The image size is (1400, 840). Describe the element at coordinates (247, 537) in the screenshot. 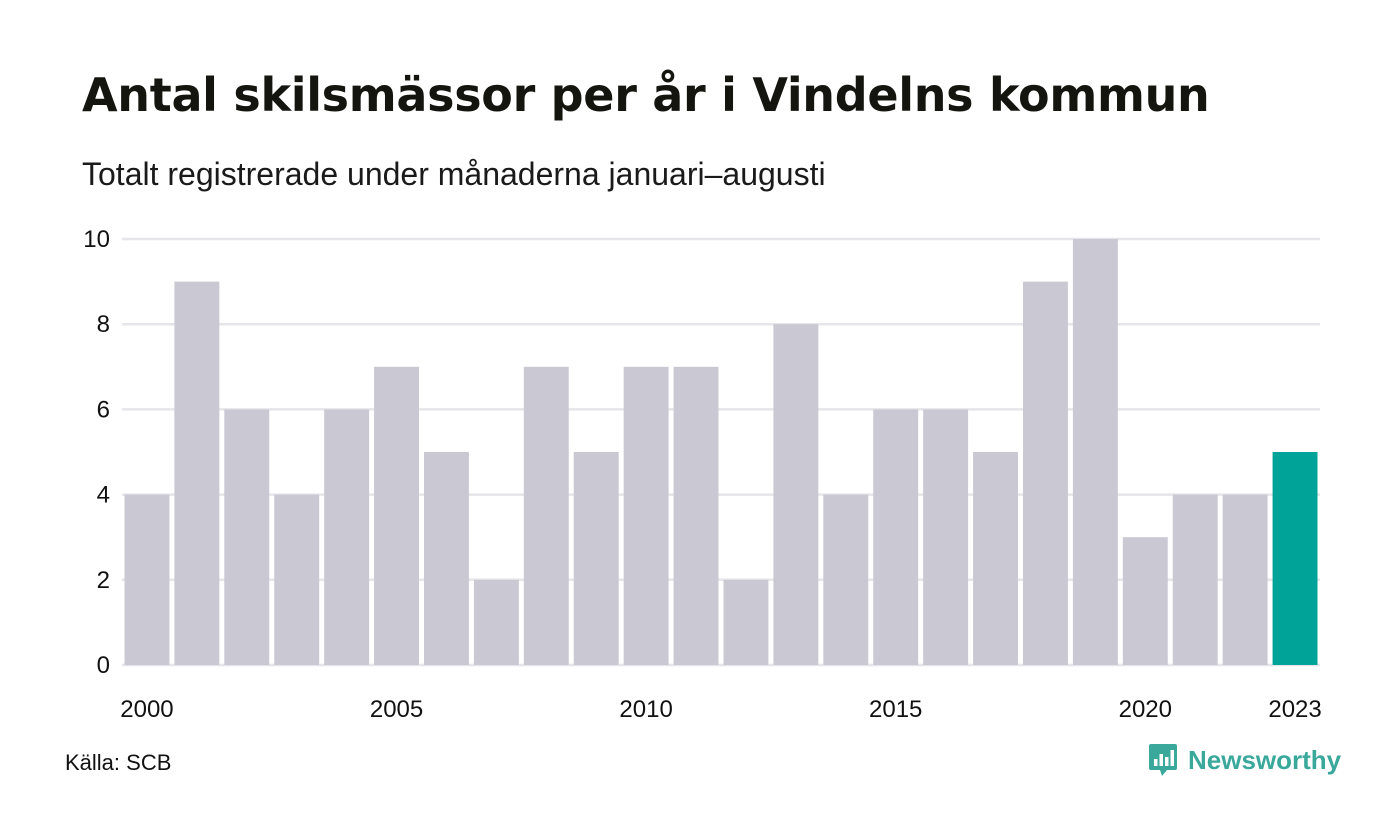

I see `bar-2002` at that location.